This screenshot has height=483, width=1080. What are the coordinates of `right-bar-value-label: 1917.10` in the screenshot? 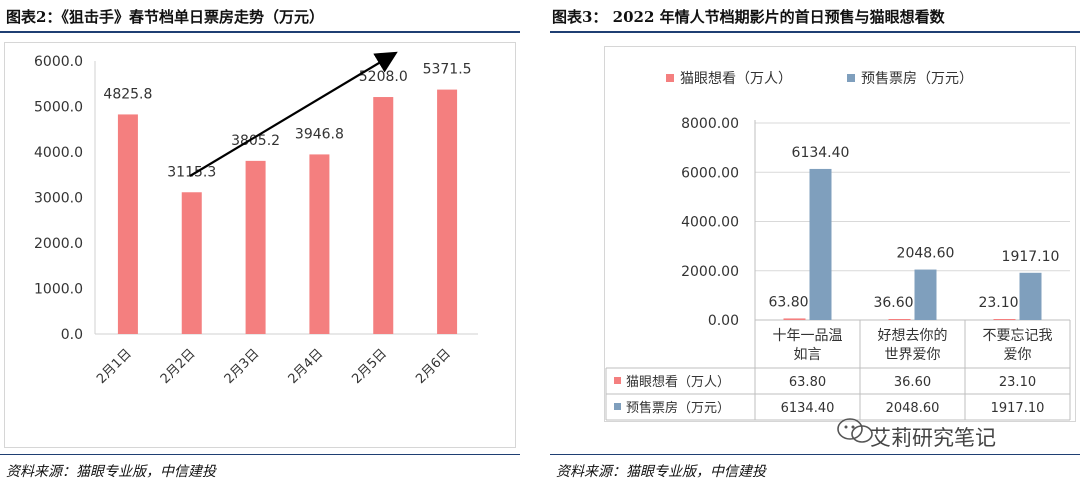 It's located at (1031, 257).